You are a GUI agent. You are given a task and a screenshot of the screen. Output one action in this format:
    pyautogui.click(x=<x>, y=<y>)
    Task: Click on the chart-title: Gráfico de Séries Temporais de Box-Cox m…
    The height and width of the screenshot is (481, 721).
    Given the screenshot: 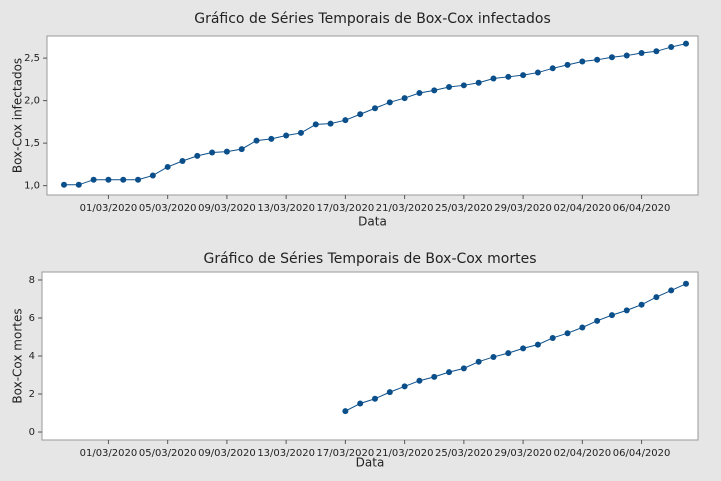 What is the action you would take?
    pyautogui.click(x=369, y=259)
    